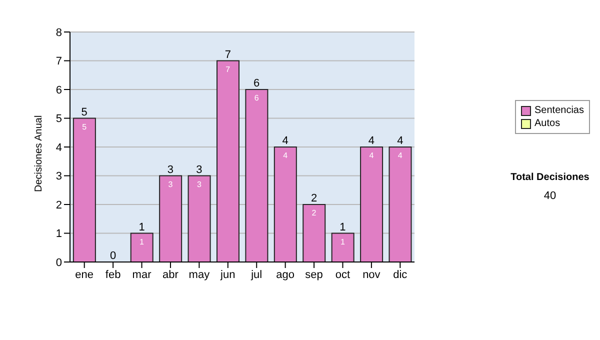 This screenshot has height=340, width=600. I want to click on text: Total Decisiones, so click(550, 177).